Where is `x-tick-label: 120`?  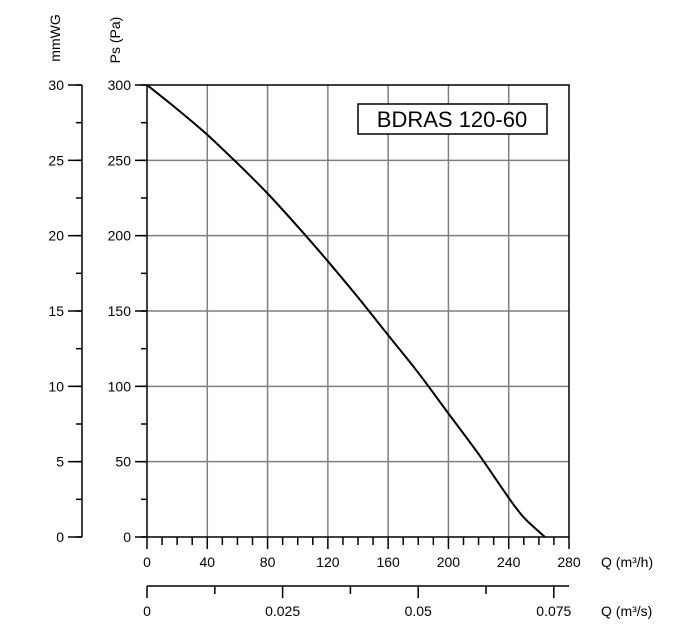 x-tick-label: 120 is located at coordinates (328, 562).